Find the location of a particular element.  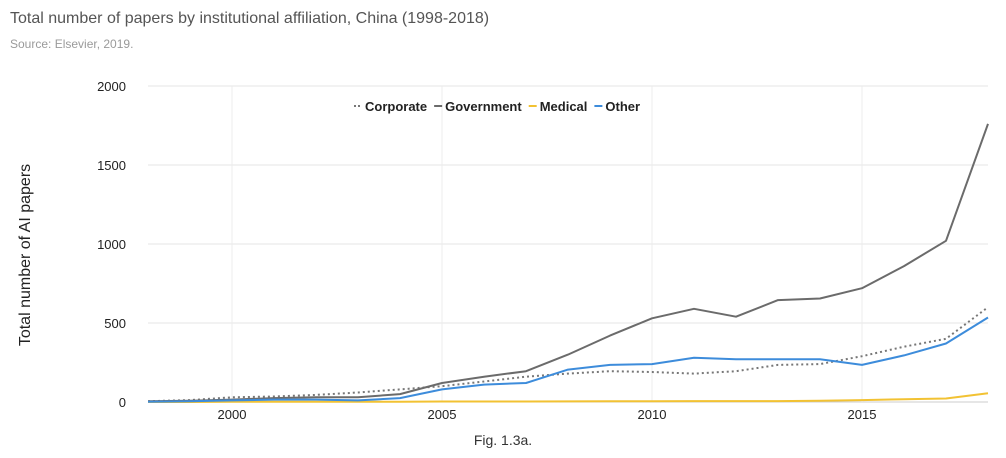

y-tick-label: 0 is located at coordinates (122, 402).